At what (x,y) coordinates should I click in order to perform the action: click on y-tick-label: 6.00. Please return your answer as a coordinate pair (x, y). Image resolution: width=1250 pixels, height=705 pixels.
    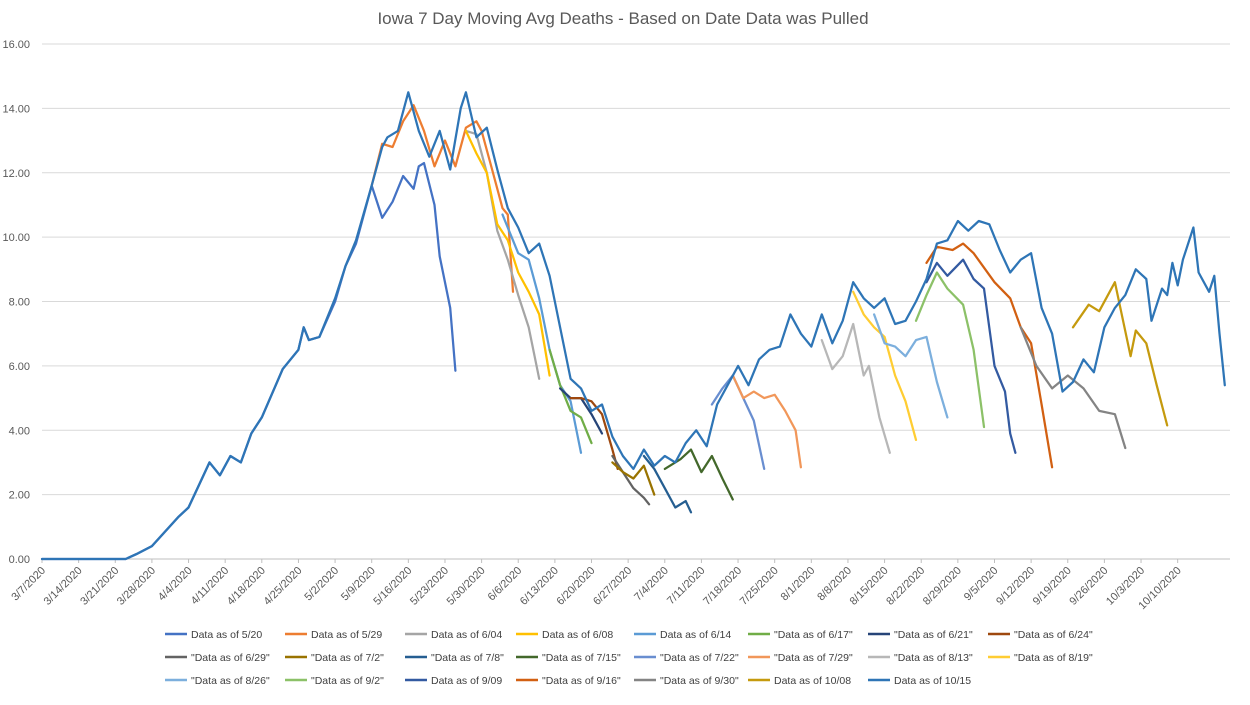
    Looking at the image, I should click on (19, 367).